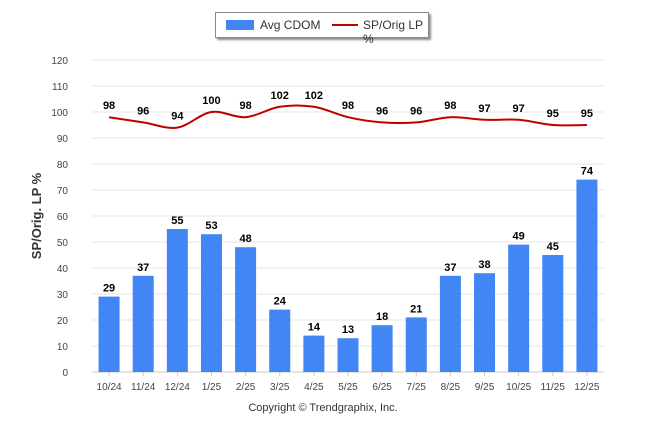 This screenshot has width=646, height=434. What do you see at coordinates (36, 215) in the screenshot?
I see `y-axis-label: SP/Orig. LP %` at bounding box center [36, 215].